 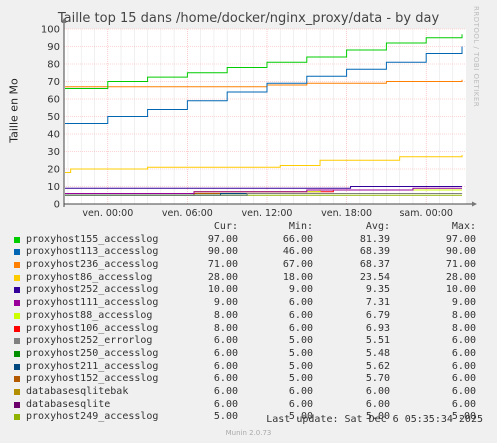 What do you see at coordinates (53, 135) in the screenshot?
I see `y-tick-label: 40` at bounding box center [53, 135].